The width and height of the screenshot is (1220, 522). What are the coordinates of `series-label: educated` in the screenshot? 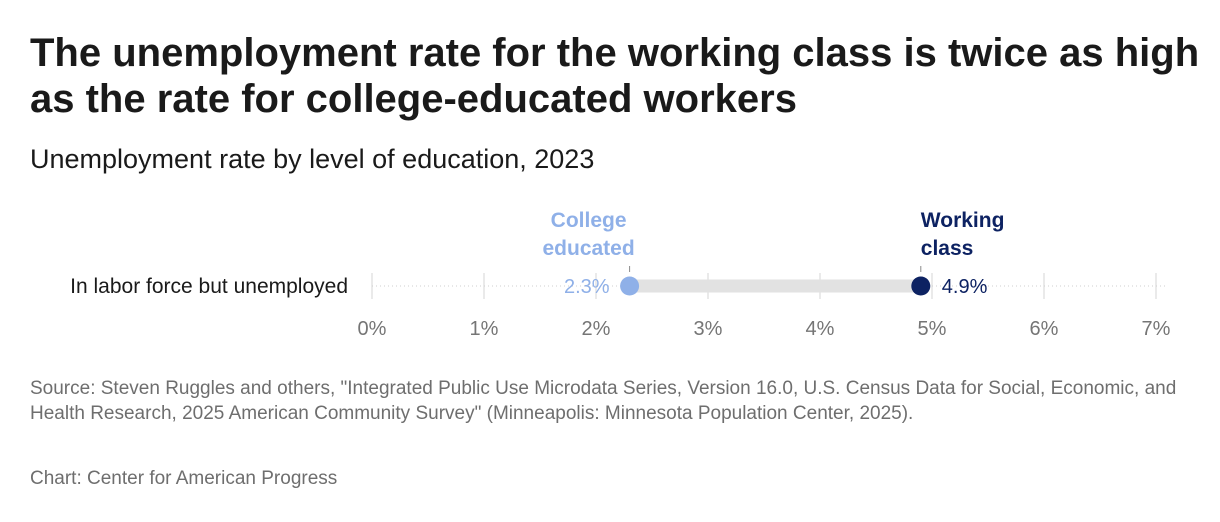 It's located at (588, 248).